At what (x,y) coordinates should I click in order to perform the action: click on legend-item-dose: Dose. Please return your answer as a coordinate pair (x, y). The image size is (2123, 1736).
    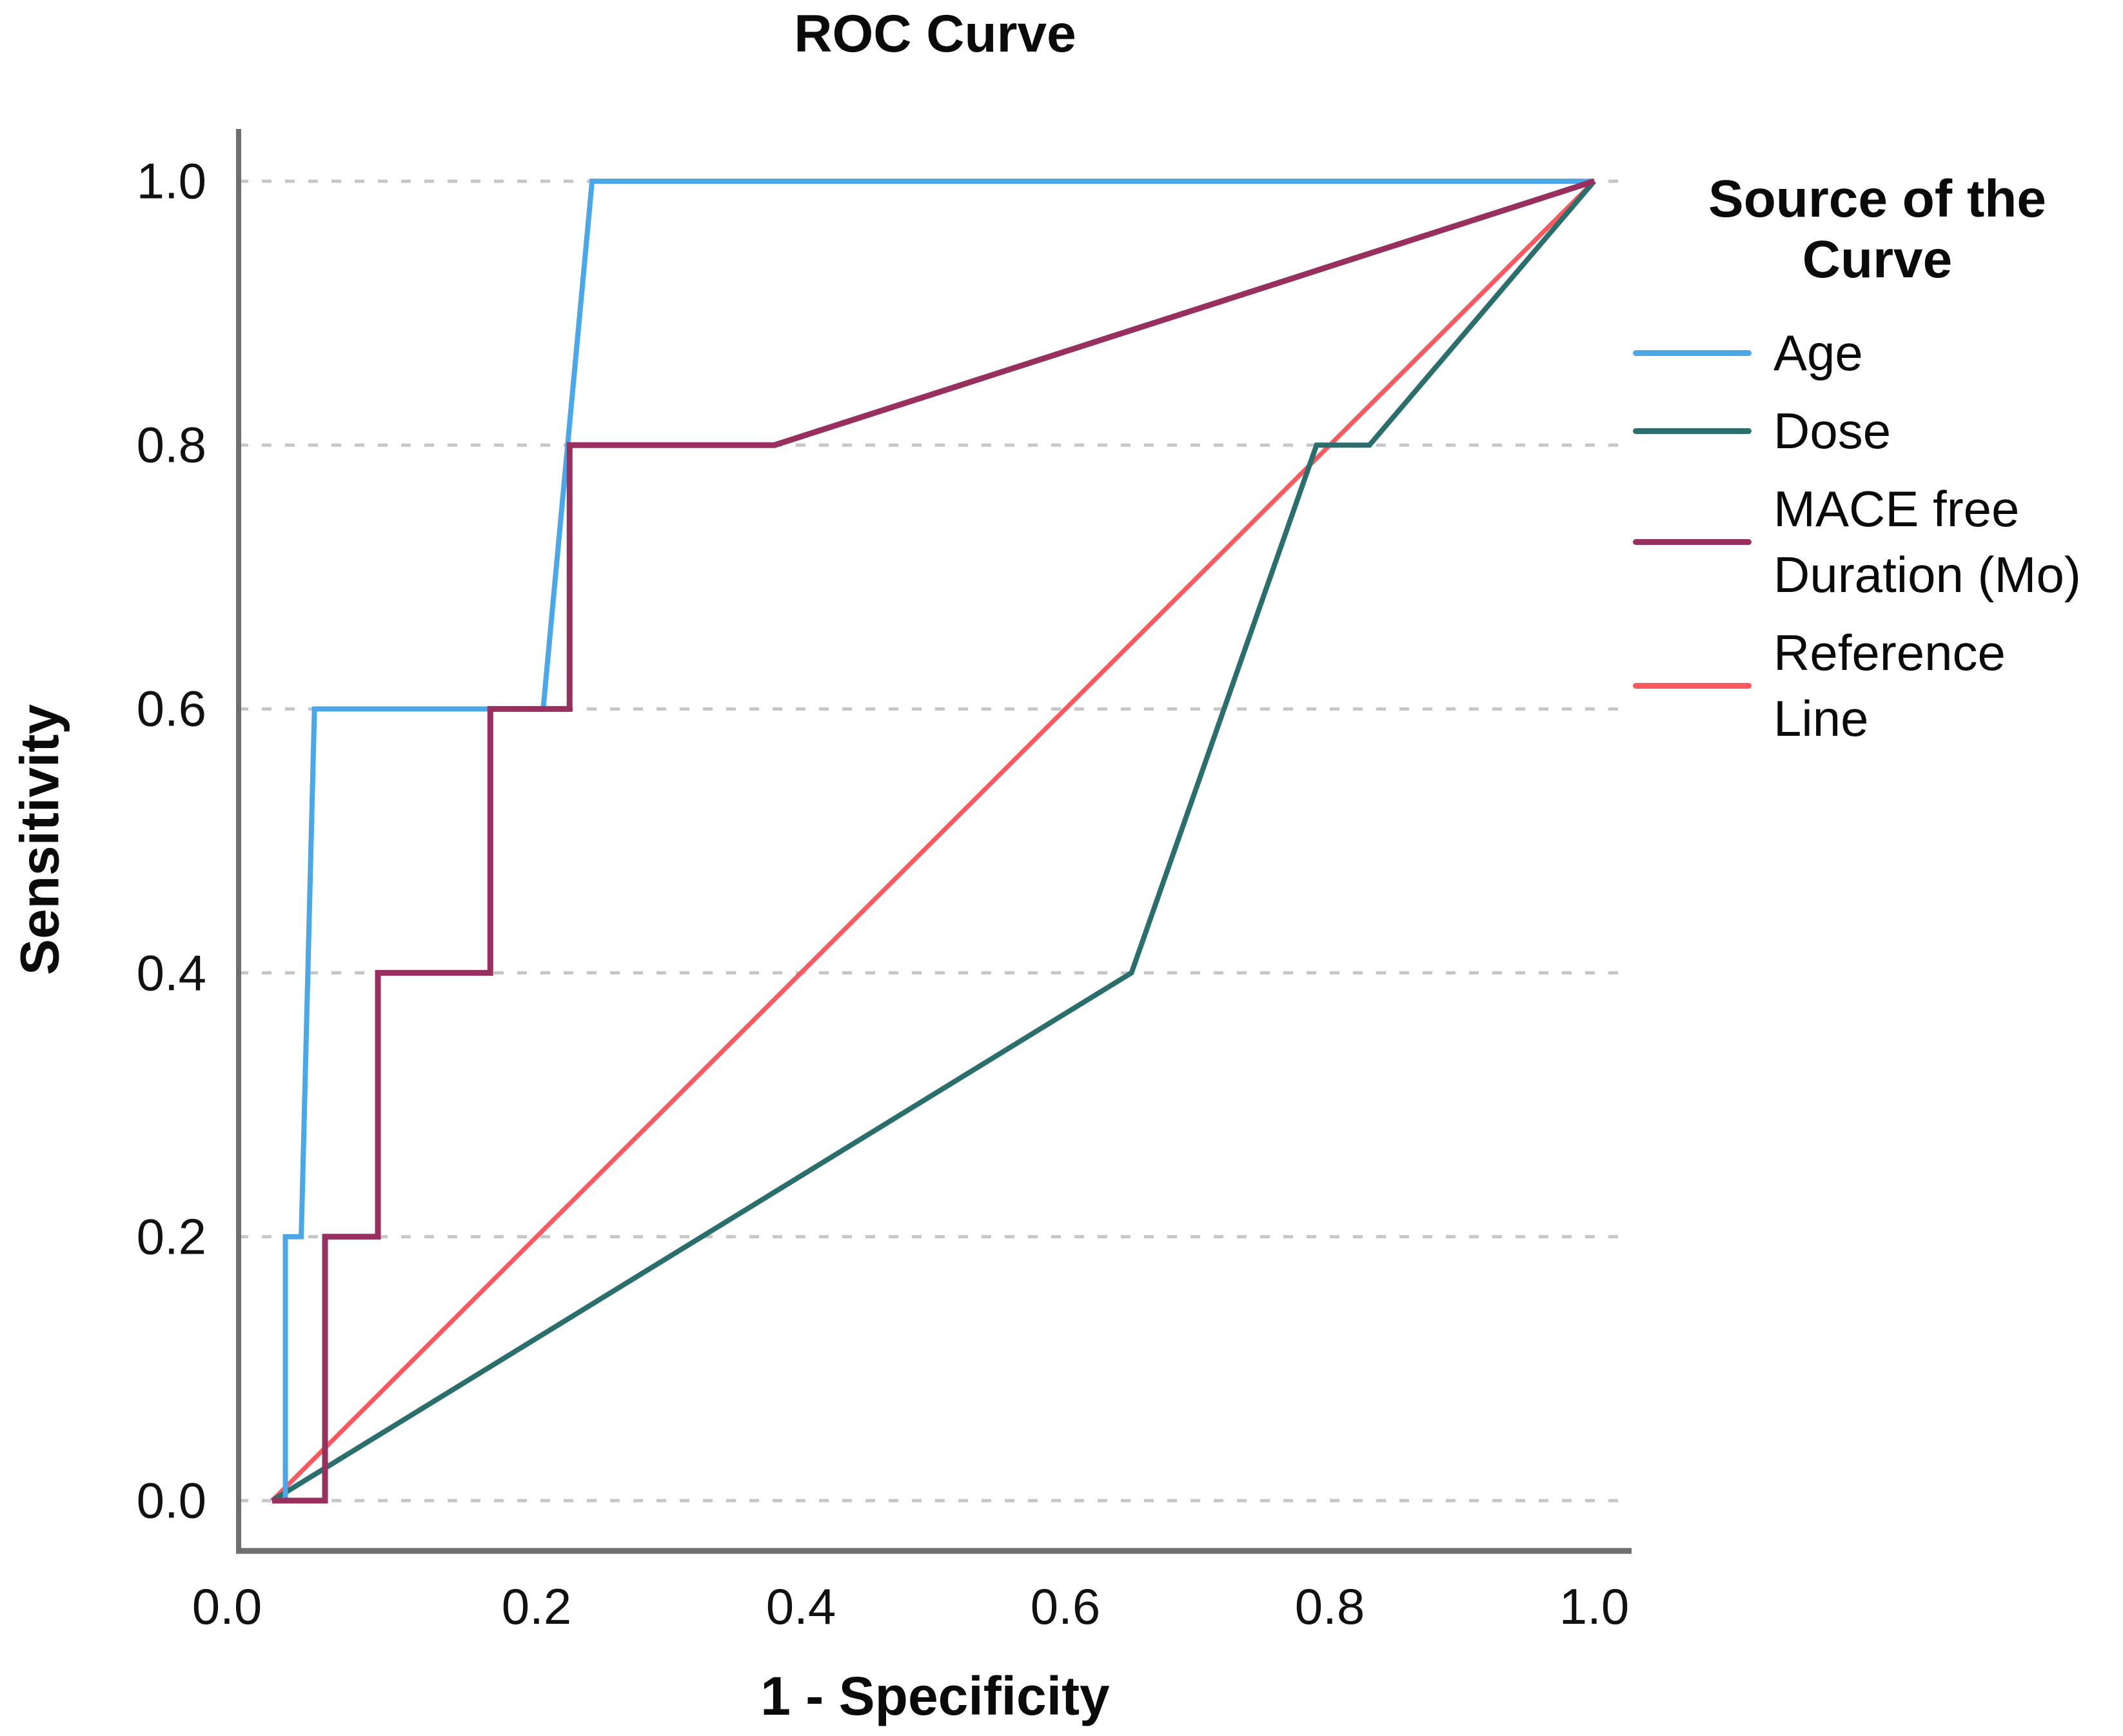
    Looking at the image, I should click on (1877, 431).